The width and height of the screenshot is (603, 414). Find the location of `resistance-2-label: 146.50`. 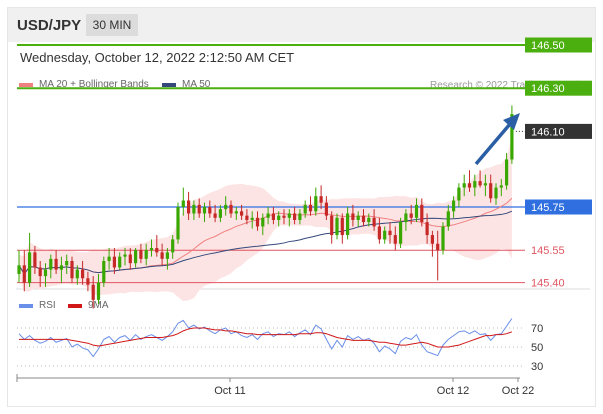

resistance-2-label: 146.50 is located at coordinates (548, 46).